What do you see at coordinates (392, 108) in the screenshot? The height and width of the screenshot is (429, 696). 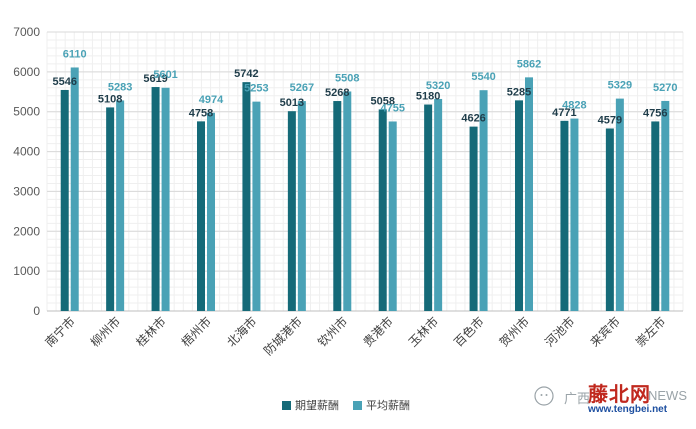 I see `data-label: 4755` at bounding box center [392, 108].